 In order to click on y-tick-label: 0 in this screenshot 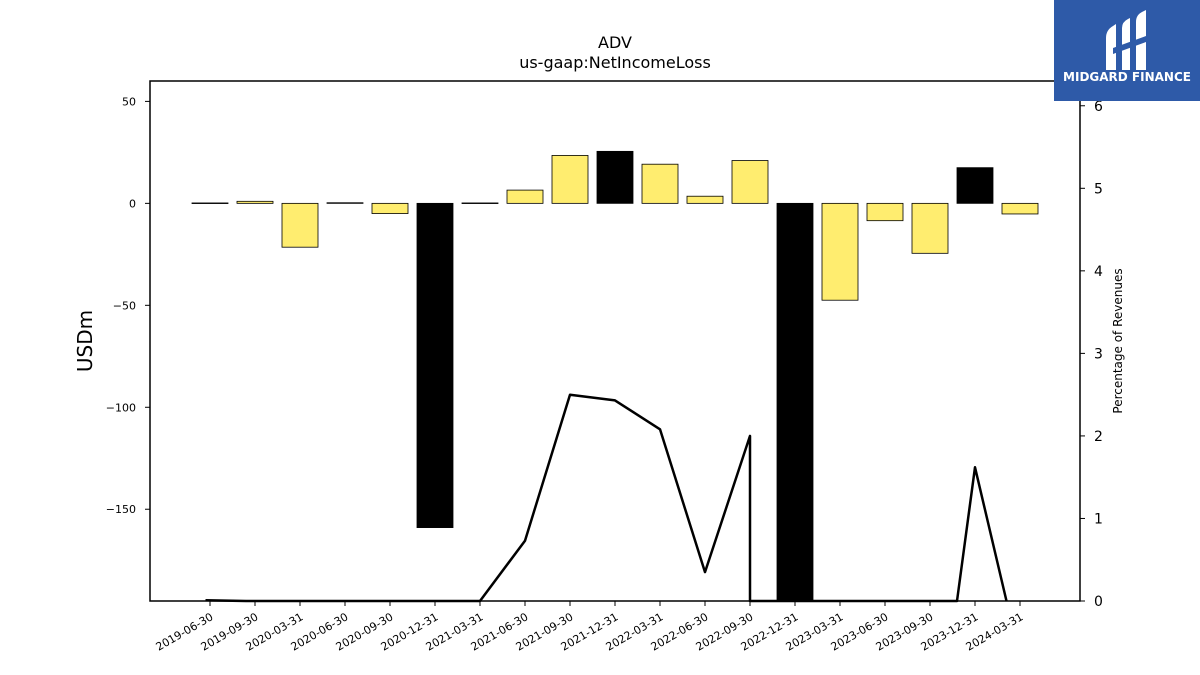, I will do `click(132, 203)`.